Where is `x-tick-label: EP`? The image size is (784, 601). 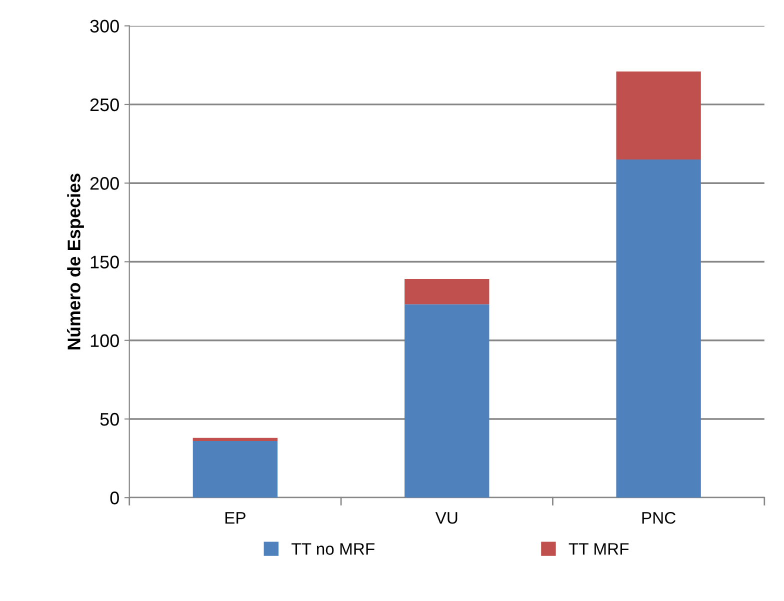
x-tick-label: EP is located at coordinates (235, 518).